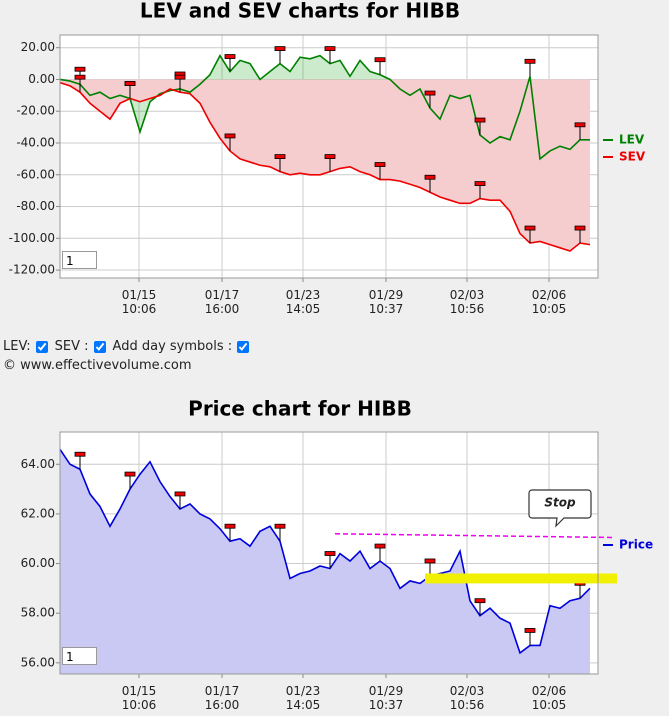  What do you see at coordinates (632, 140) in the screenshot?
I see `legend-label: LEV` at bounding box center [632, 140].